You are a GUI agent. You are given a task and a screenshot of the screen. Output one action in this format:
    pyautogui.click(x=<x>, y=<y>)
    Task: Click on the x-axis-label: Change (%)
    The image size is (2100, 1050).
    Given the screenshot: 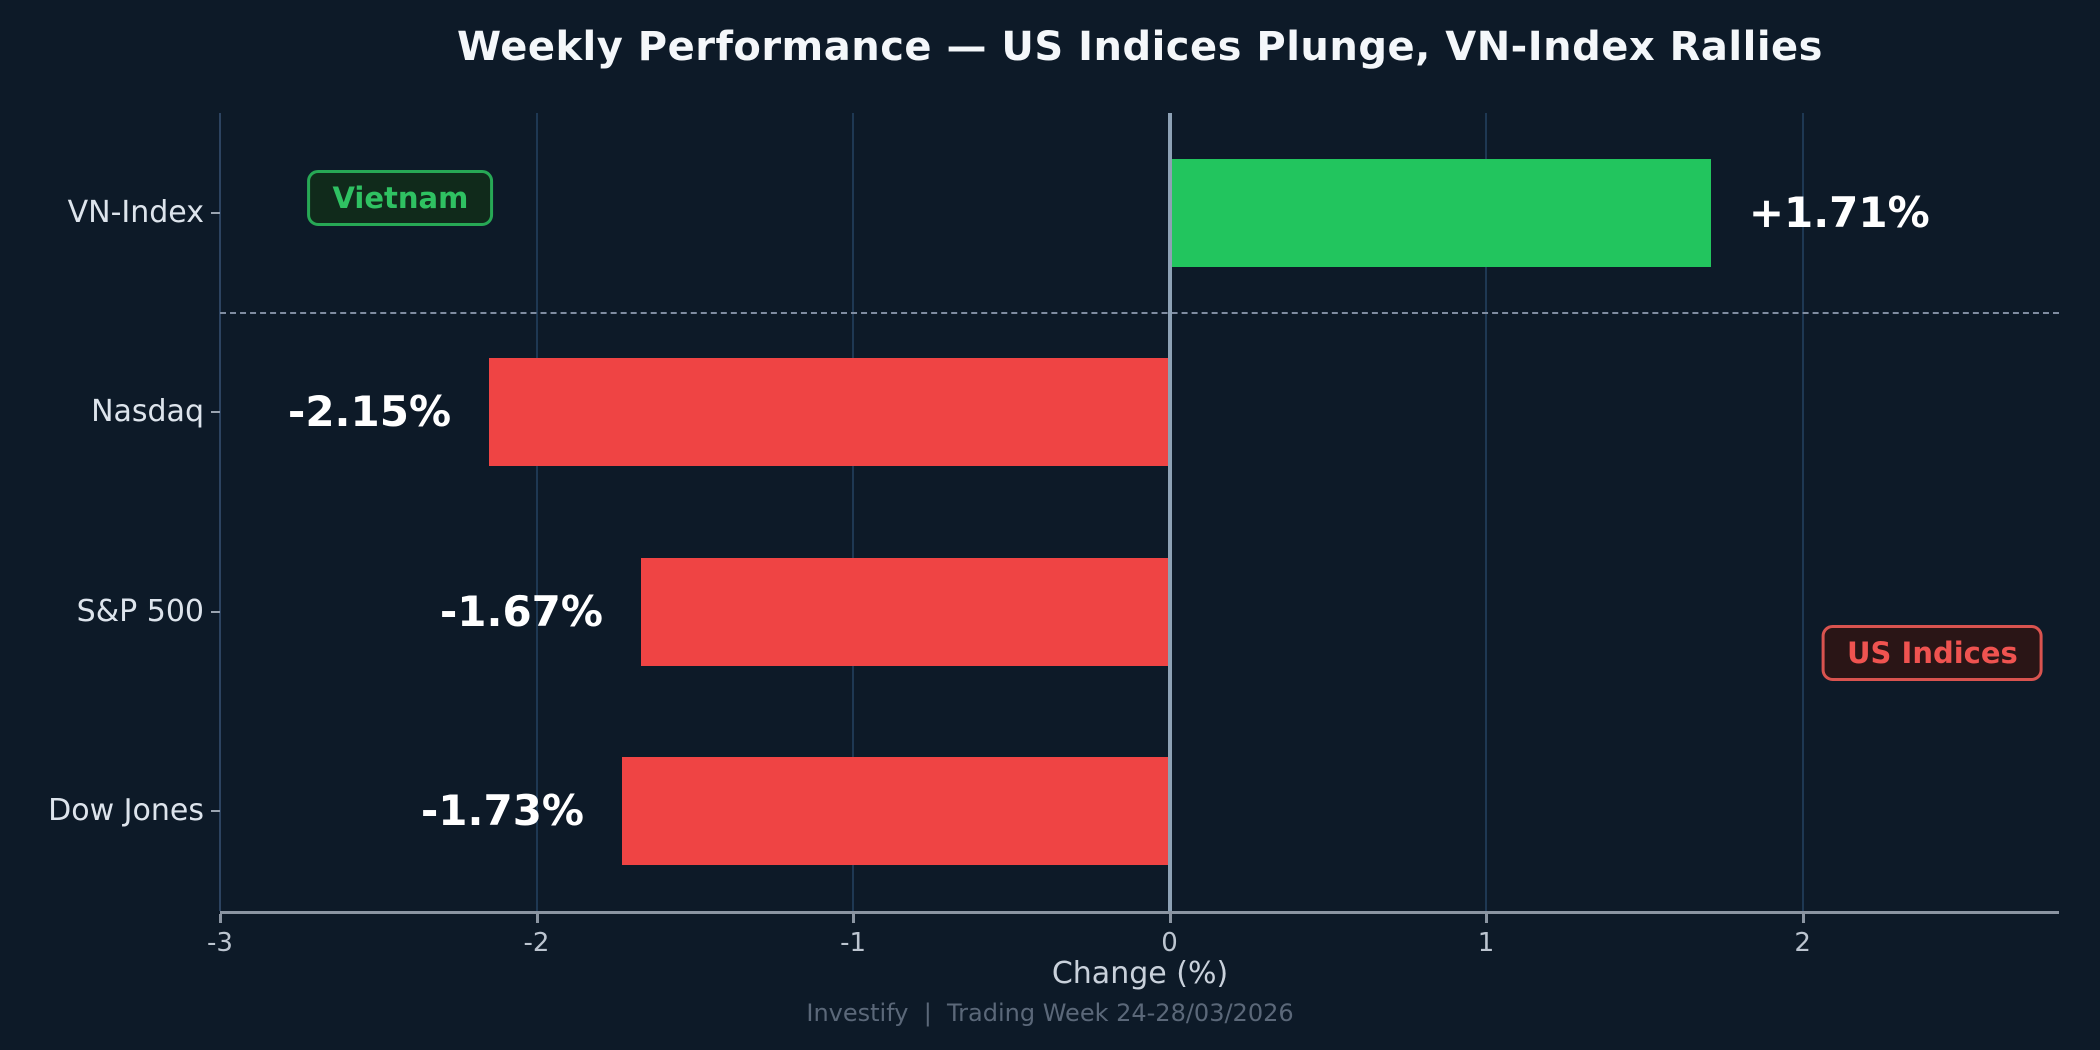 What is the action you would take?
    pyautogui.click(x=1140, y=973)
    